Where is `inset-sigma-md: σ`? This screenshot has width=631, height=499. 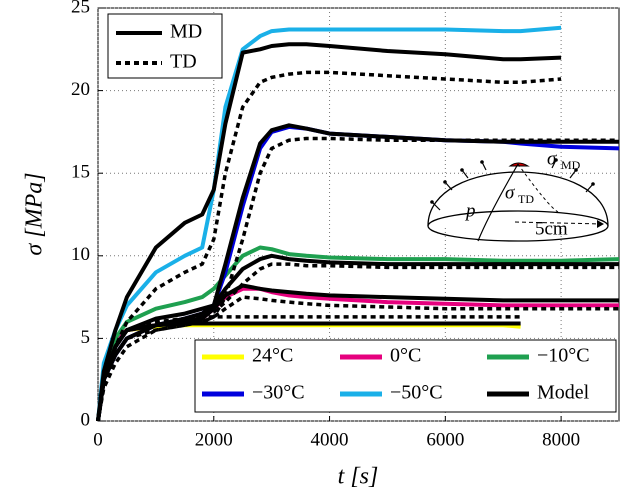
inset-sigma-md: σ is located at coordinates (552, 158).